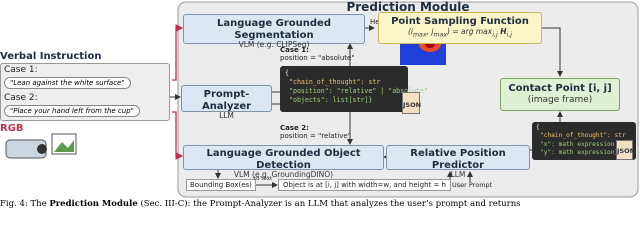 This screenshot has width=640, height=240. What do you see at coordinates (502, 31) in the screenshot?
I see `text: H` at bounding box center [502, 31].